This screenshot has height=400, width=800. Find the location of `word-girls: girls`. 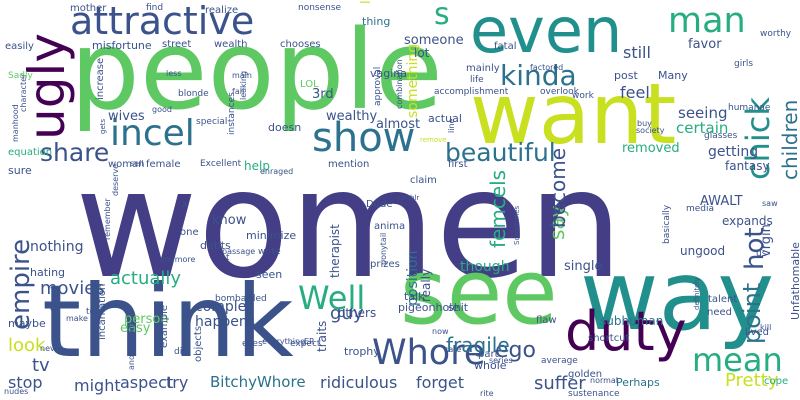

word-girls: girls is located at coordinates (744, 64).